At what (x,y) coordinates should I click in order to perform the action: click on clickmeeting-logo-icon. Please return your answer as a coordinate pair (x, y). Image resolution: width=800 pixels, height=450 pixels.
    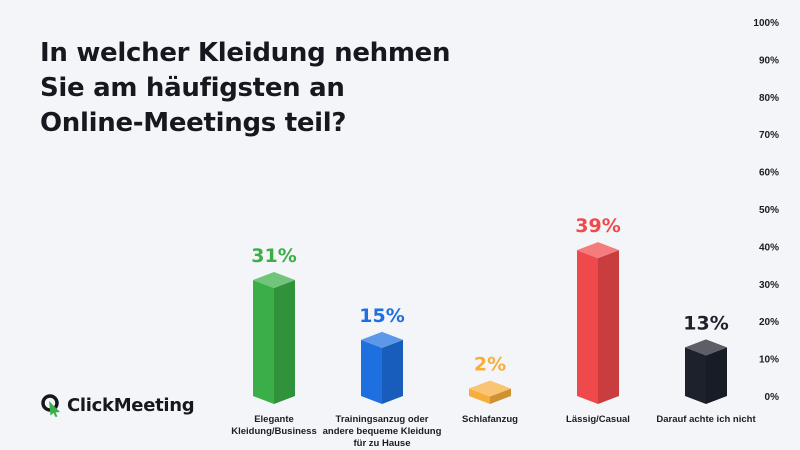
    Looking at the image, I should click on (50, 405).